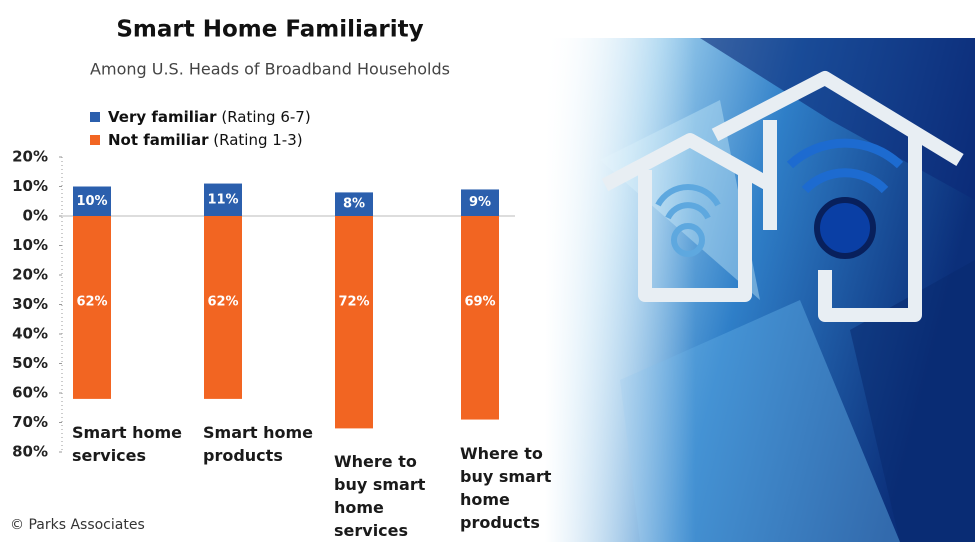  Describe the element at coordinates (380, 496) in the screenshot. I see `x-tick-label: Where to buy smart home services` at that location.